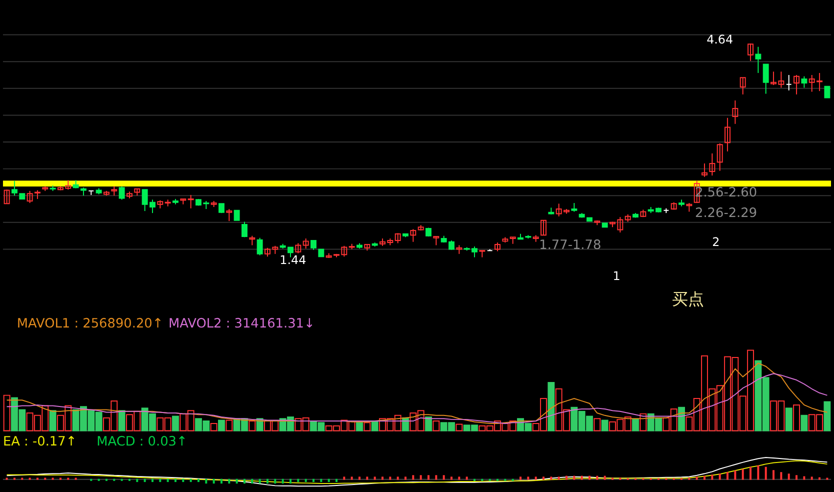  I want to click on text: 1, so click(616, 275).